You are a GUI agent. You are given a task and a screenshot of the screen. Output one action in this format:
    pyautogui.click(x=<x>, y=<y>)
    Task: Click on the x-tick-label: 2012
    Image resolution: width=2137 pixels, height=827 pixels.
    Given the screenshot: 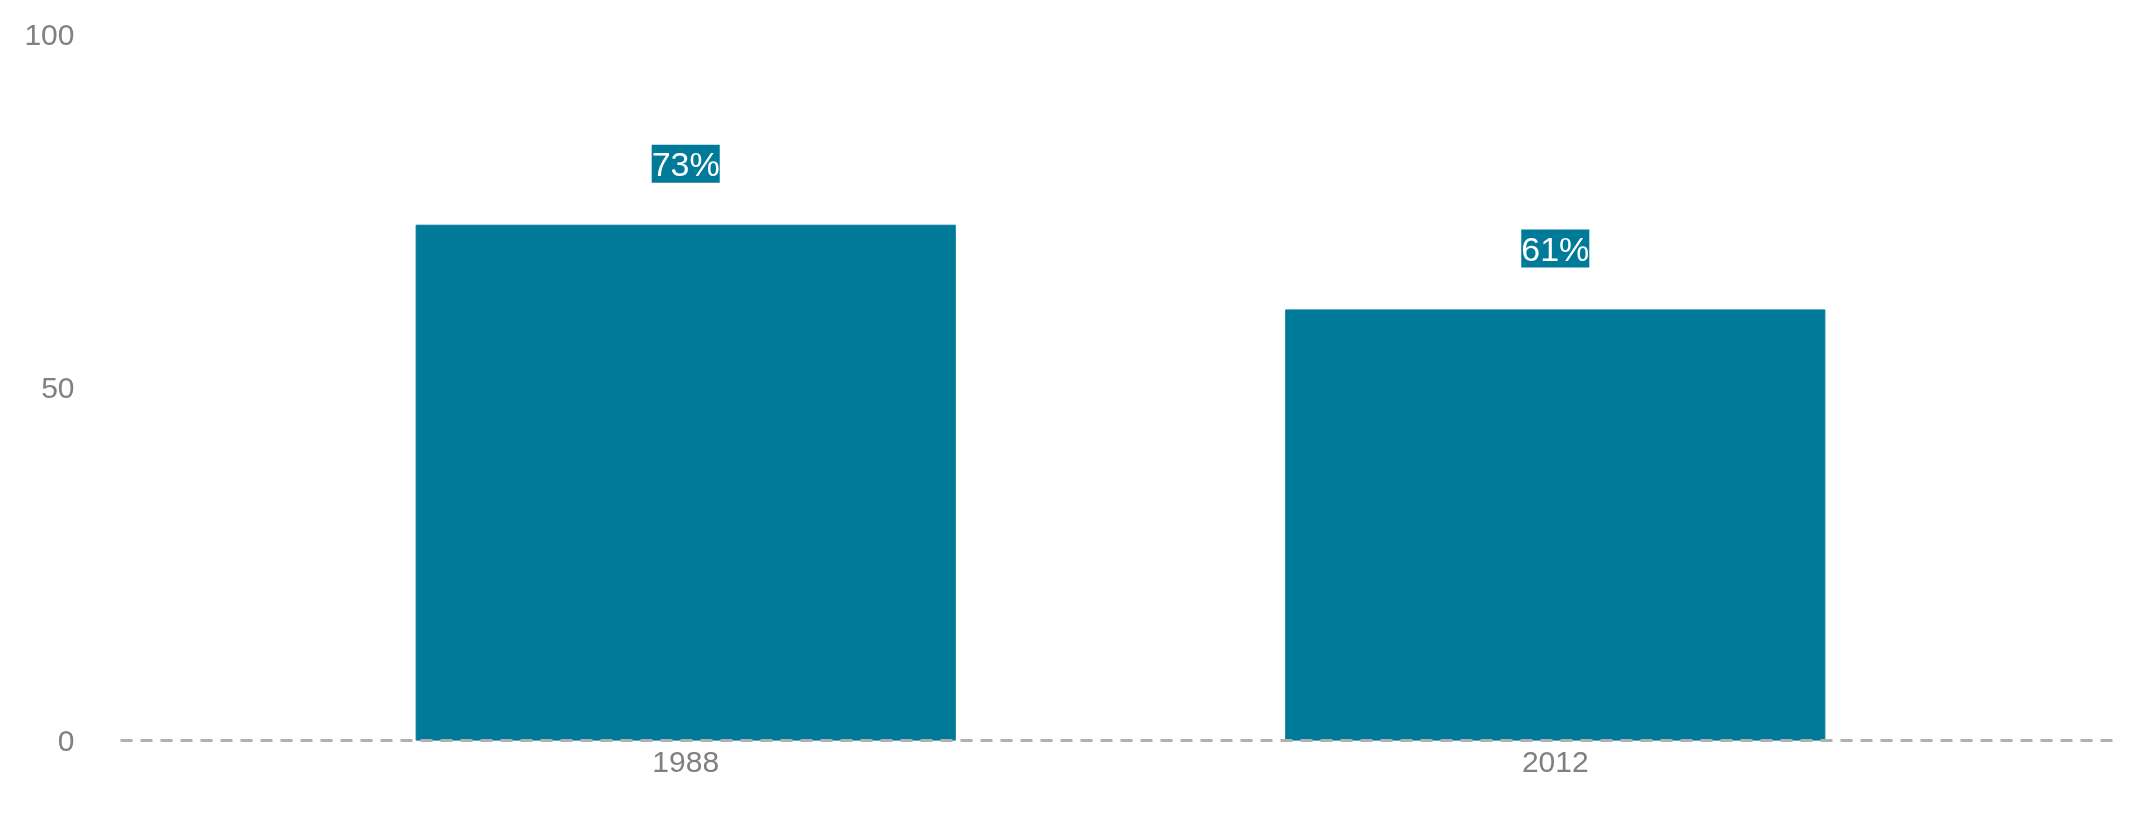 What is the action you would take?
    pyautogui.click(x=1555, y=761)
    